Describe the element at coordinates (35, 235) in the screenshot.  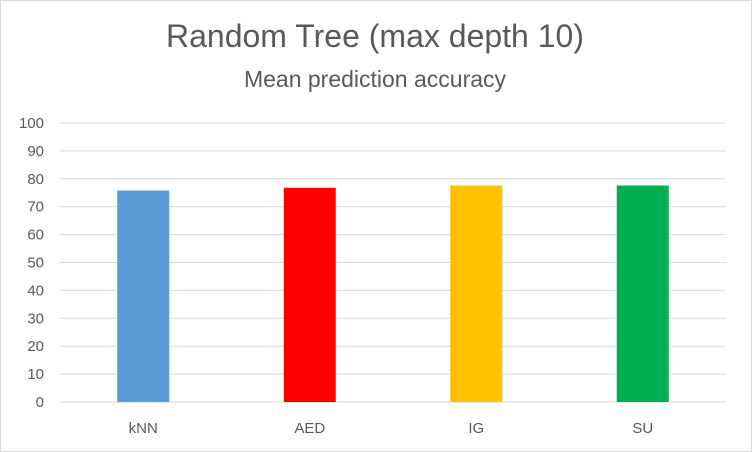
I see `y-tick-label: 60` at that location.